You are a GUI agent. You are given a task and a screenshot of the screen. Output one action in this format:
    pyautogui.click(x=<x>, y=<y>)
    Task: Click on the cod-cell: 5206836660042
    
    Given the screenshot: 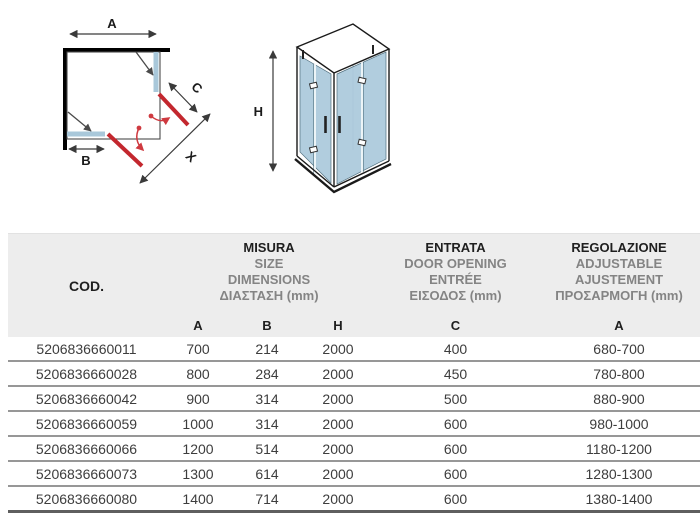 What is the action you would take?
    pyautogui.click(x=86, y=399)
    